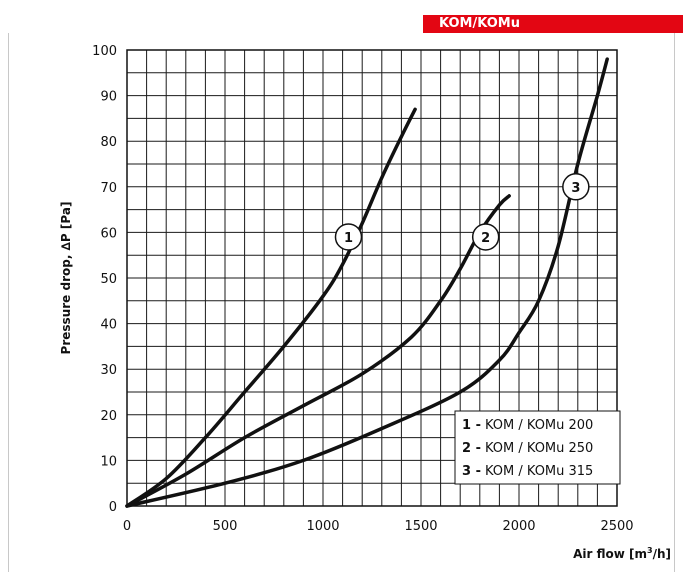  Describe the element at coordinates (108, 461) in the screenshot. I see `y-tick-label: 10` at that location.